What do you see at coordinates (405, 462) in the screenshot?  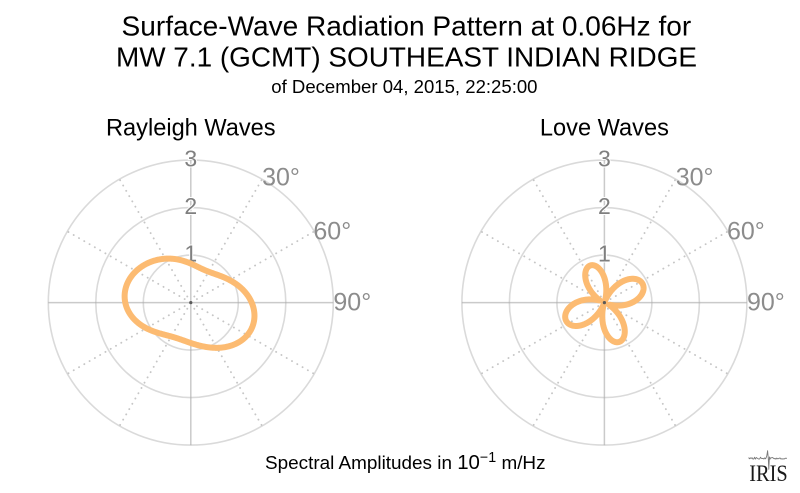 I see `svg-text:Spectral Amplitudes in 10−1 m/: Spectral Amplitudes in 10−1 m/Hz` at bounding box center [405, 462].